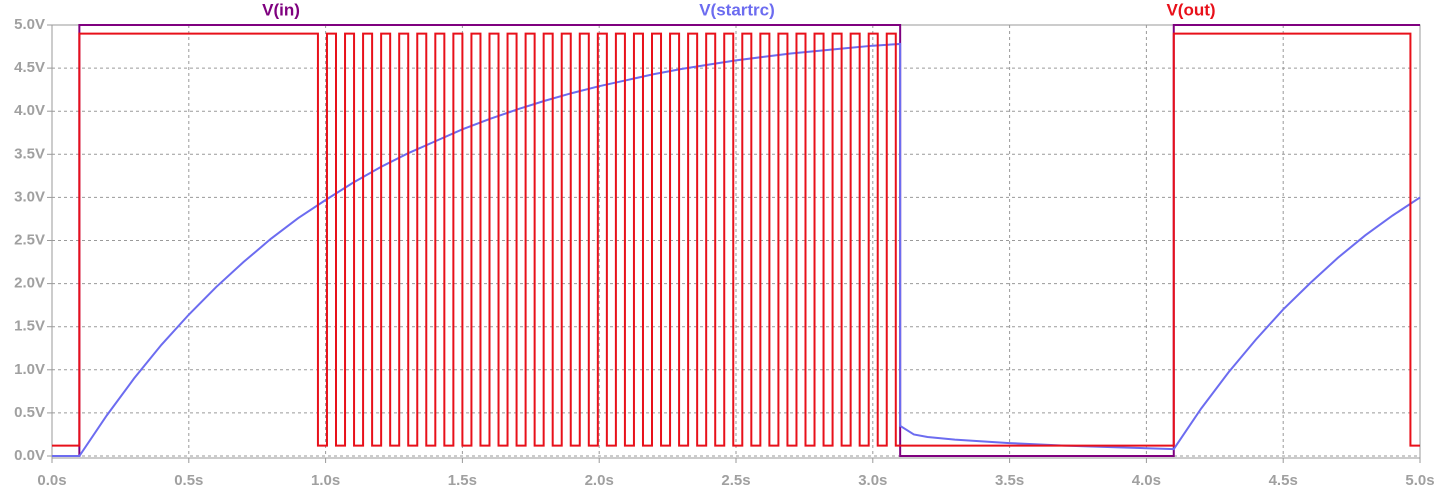 This screenshot has width=1441, height=496. What do you see at coordinates (325, 480) in the screenshot?
I see `x-tick-label: 1.0s` at bounding box center [325, 480].